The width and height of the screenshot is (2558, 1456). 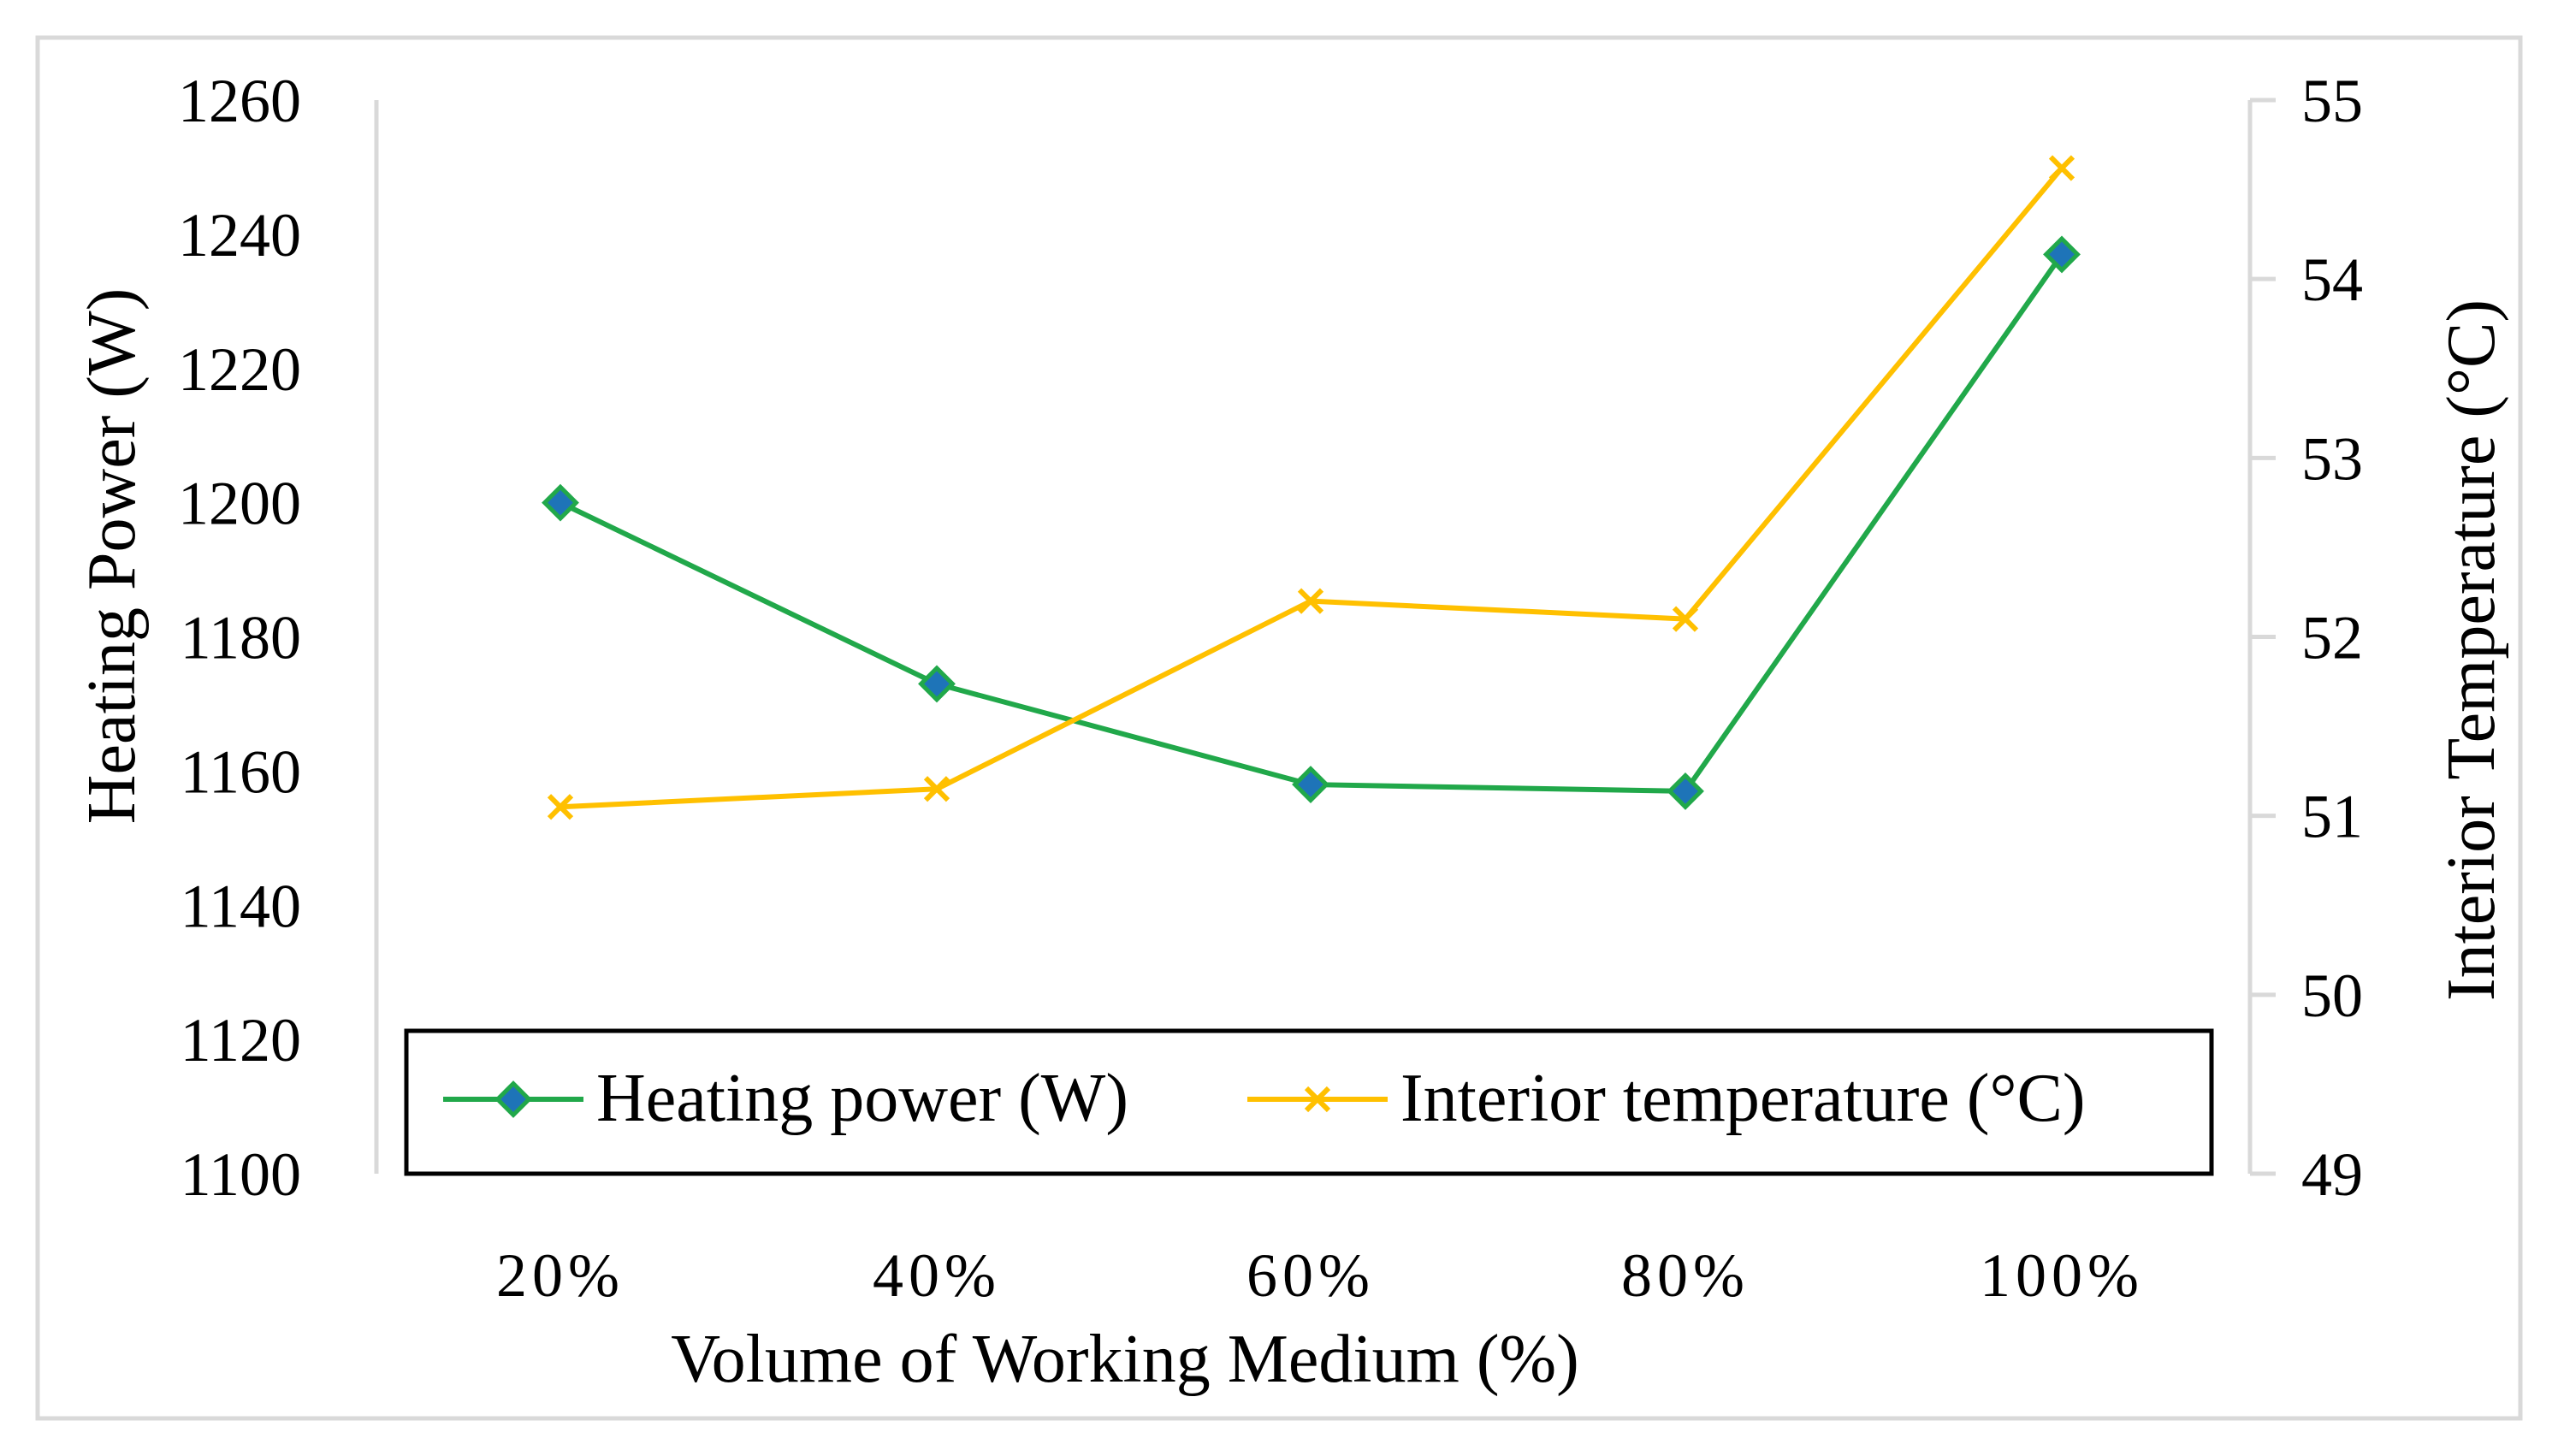 I want to click on y-tick-left-label: 1260, so click(x=239, y=101).